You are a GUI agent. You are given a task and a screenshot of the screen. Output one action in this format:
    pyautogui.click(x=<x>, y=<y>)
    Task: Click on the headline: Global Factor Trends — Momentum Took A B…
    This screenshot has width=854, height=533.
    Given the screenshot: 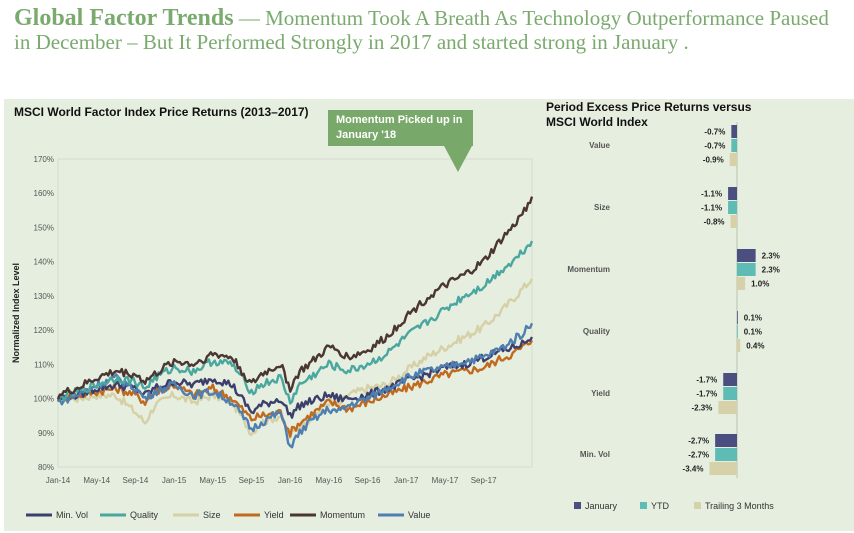 What is the action you would take?
    pyautogui.click(x=429, y=30)
    